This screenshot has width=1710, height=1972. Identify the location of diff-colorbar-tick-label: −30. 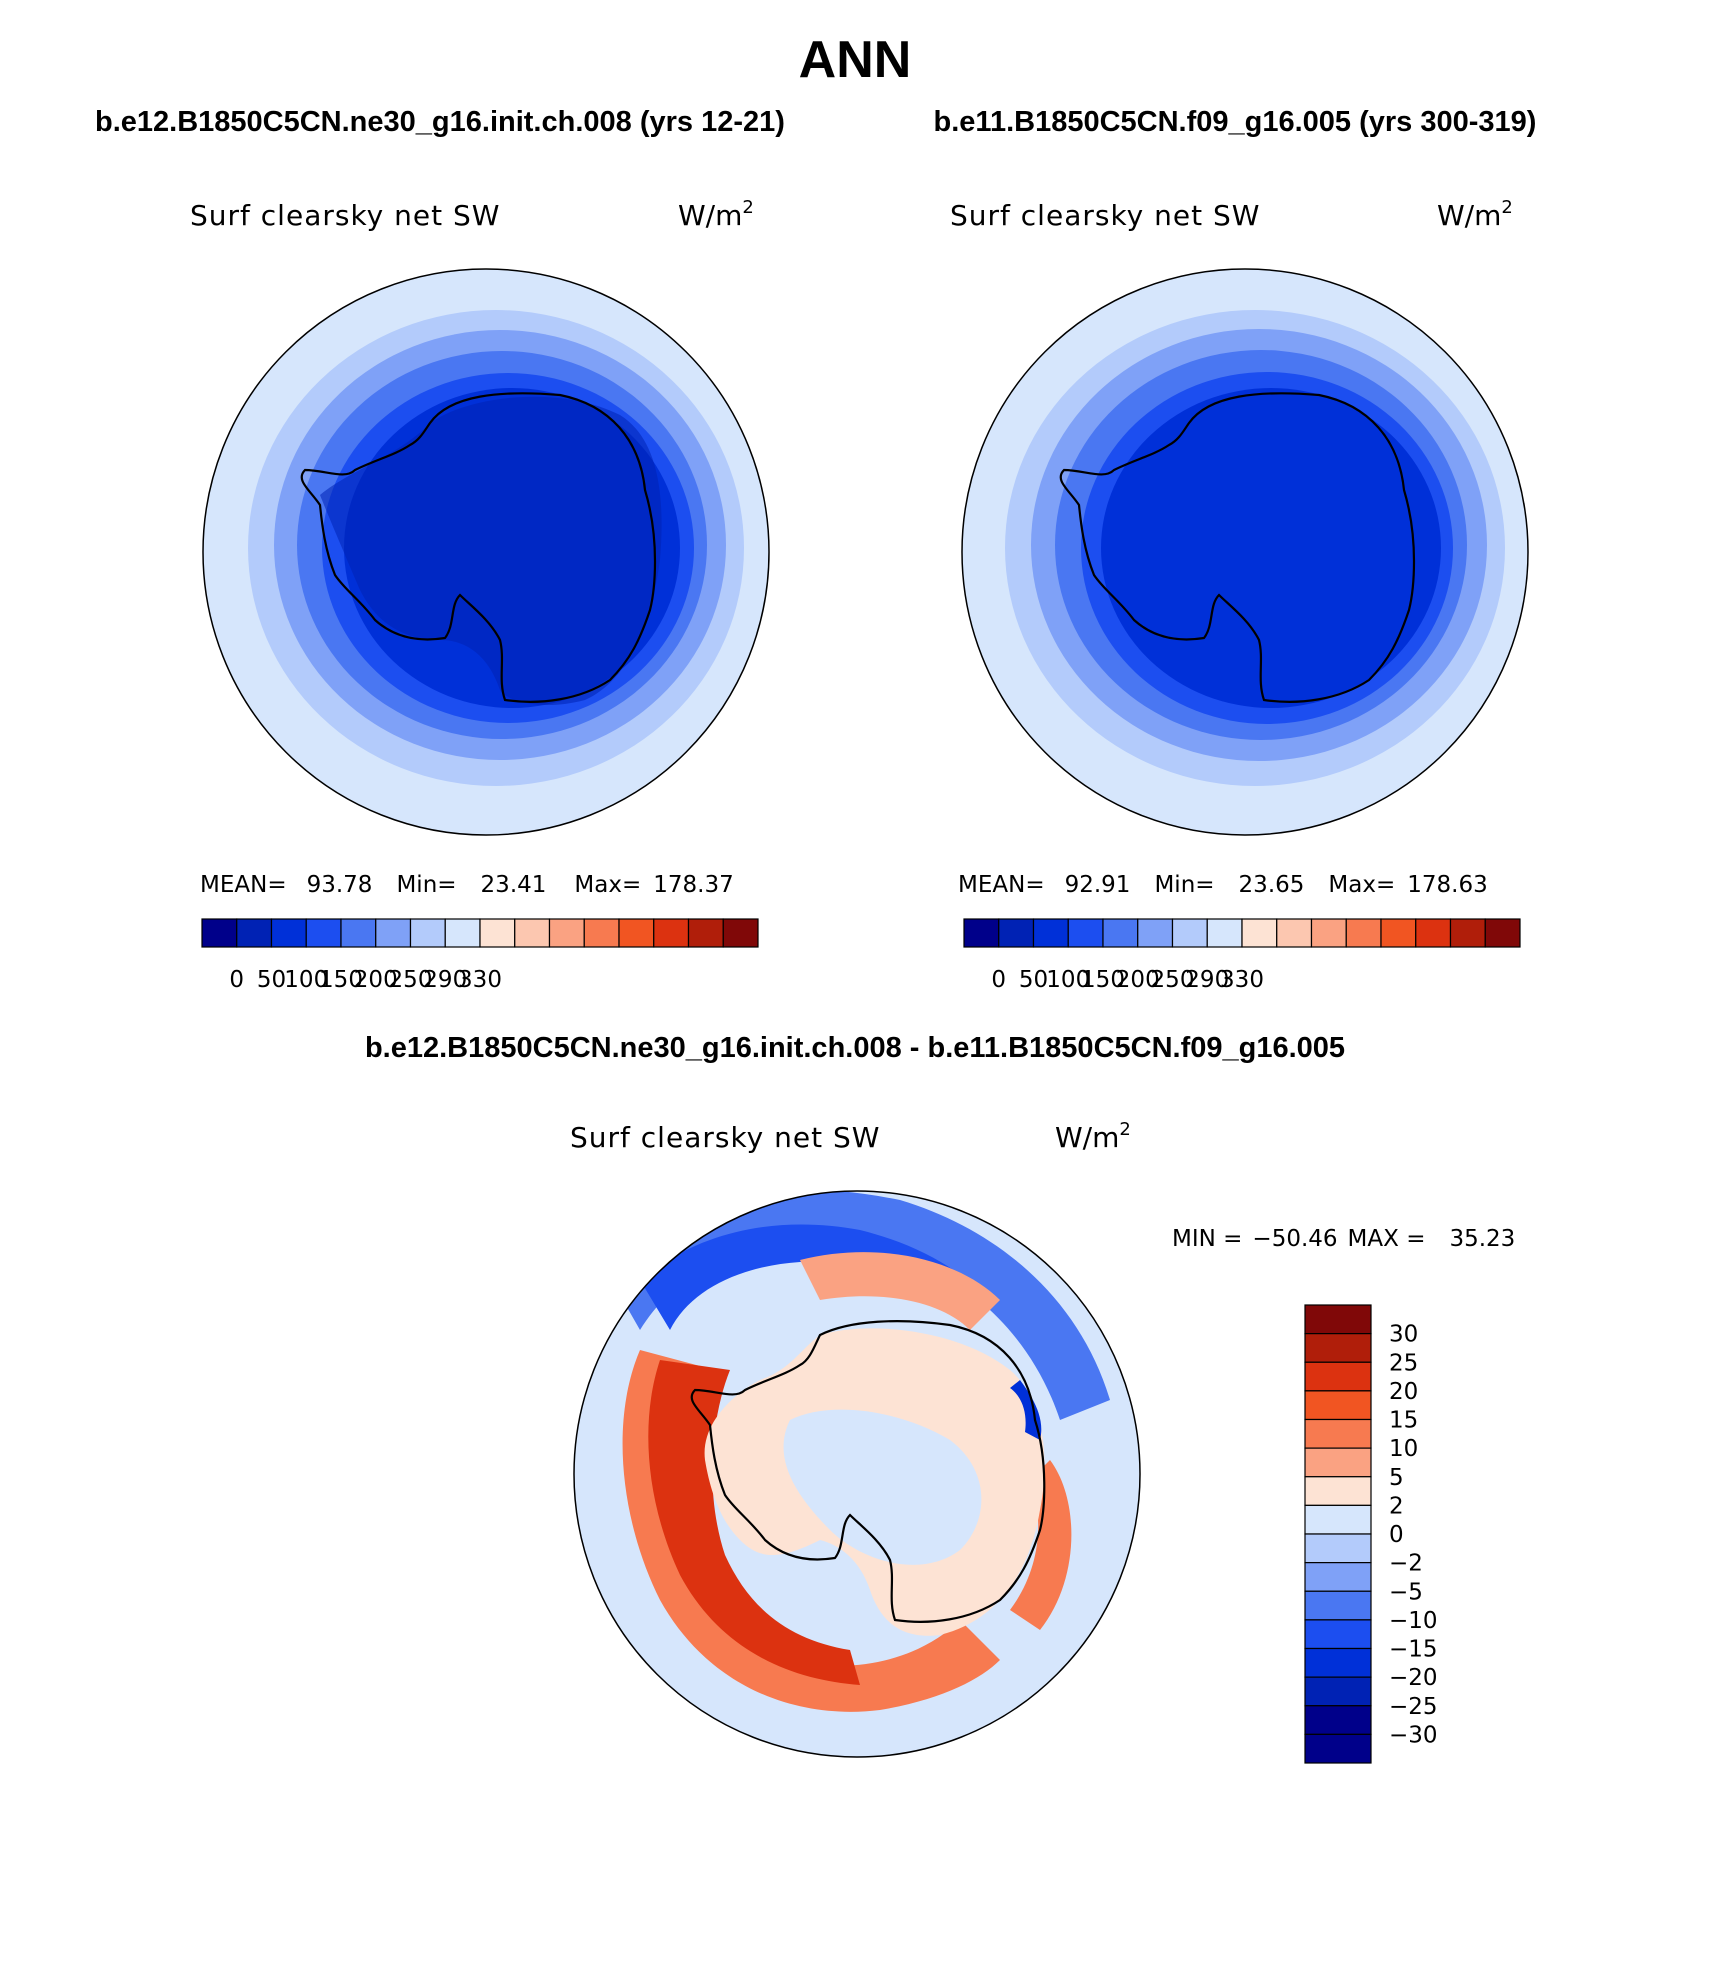
(1413, 1735).